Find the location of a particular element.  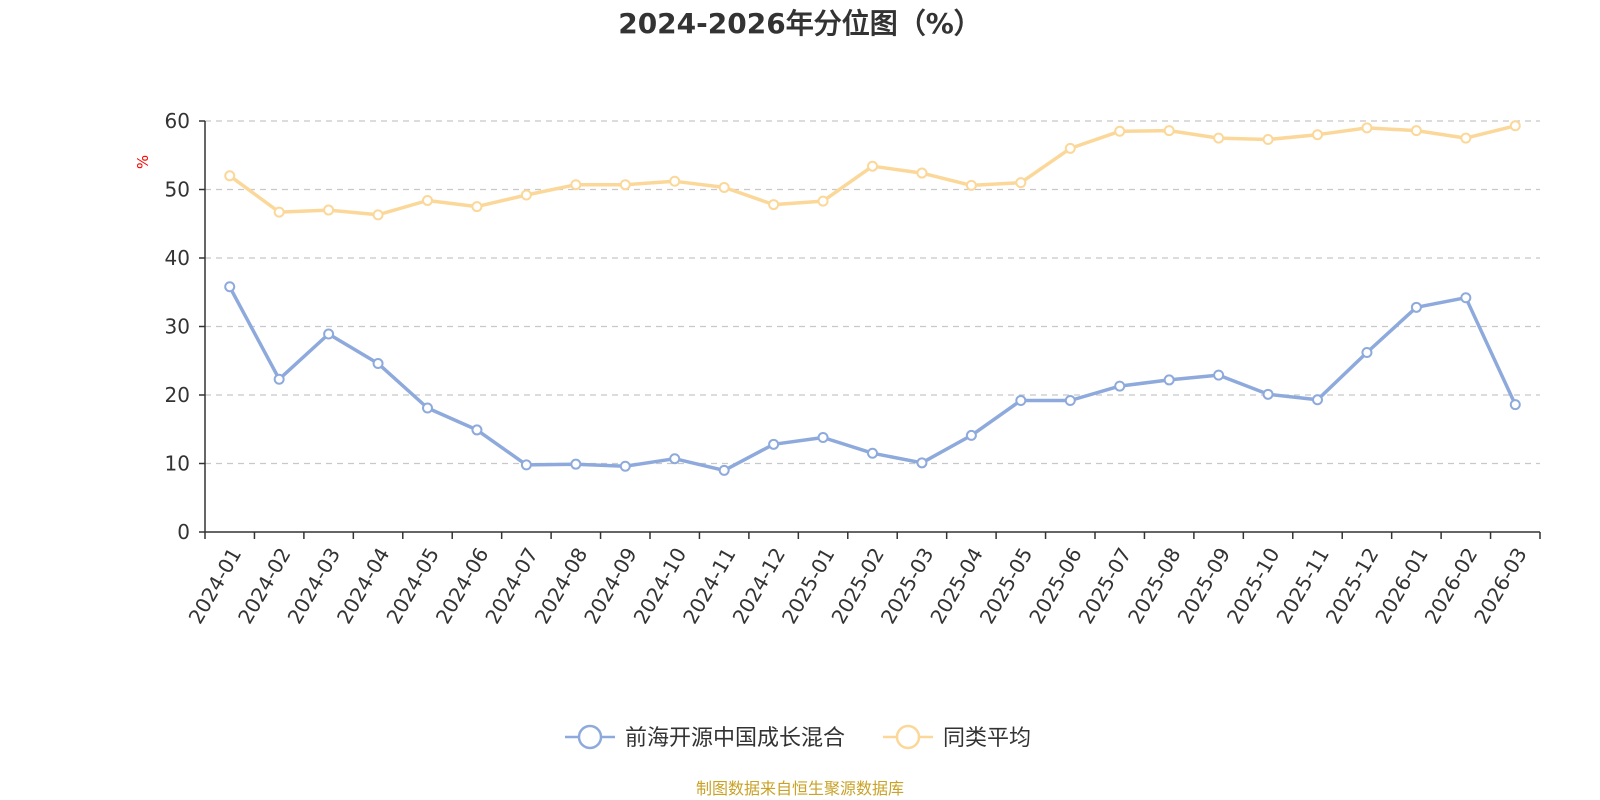

y-tick-label: 20 is located at coordinates (177, 395).